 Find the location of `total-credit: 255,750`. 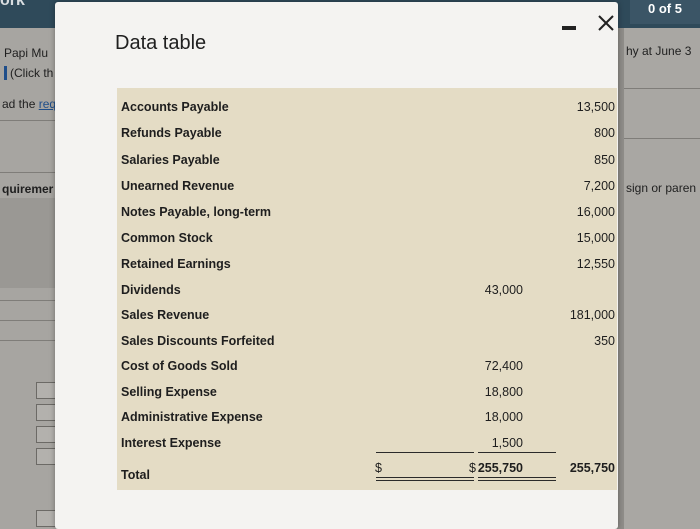

total-credit: 255,750 is located at coordinates (592, 468).